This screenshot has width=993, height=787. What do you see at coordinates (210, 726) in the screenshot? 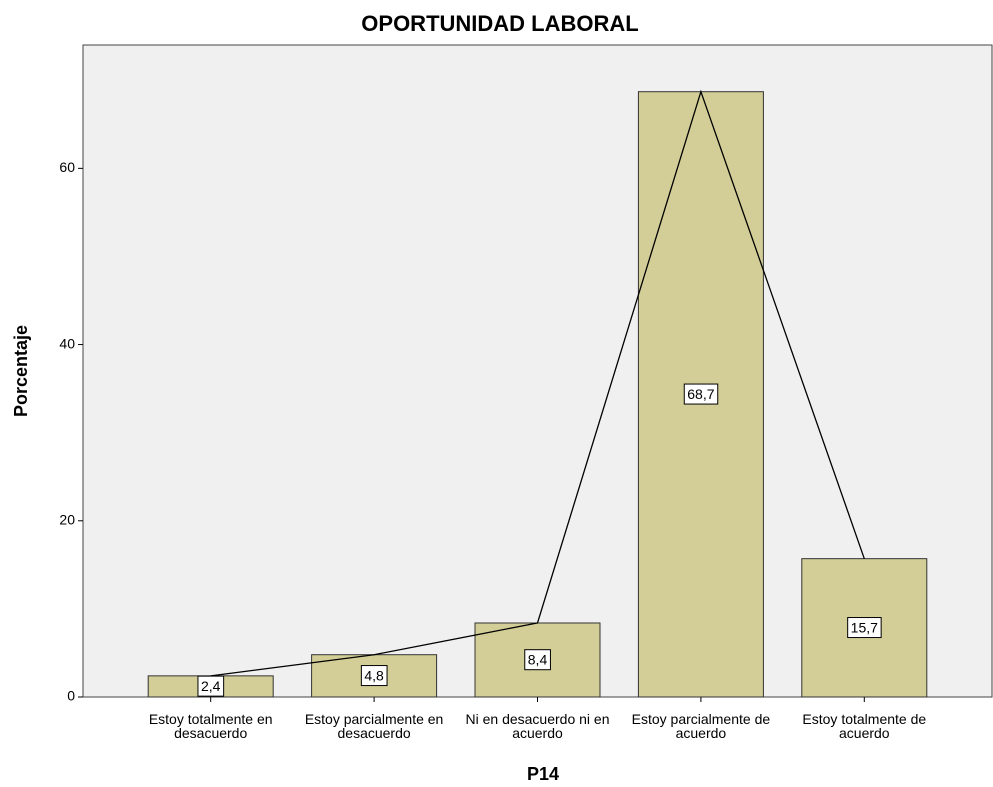
I see `x-tick-label: Estoy totalmente en desacuerdo` at bounding box center [210, 726].